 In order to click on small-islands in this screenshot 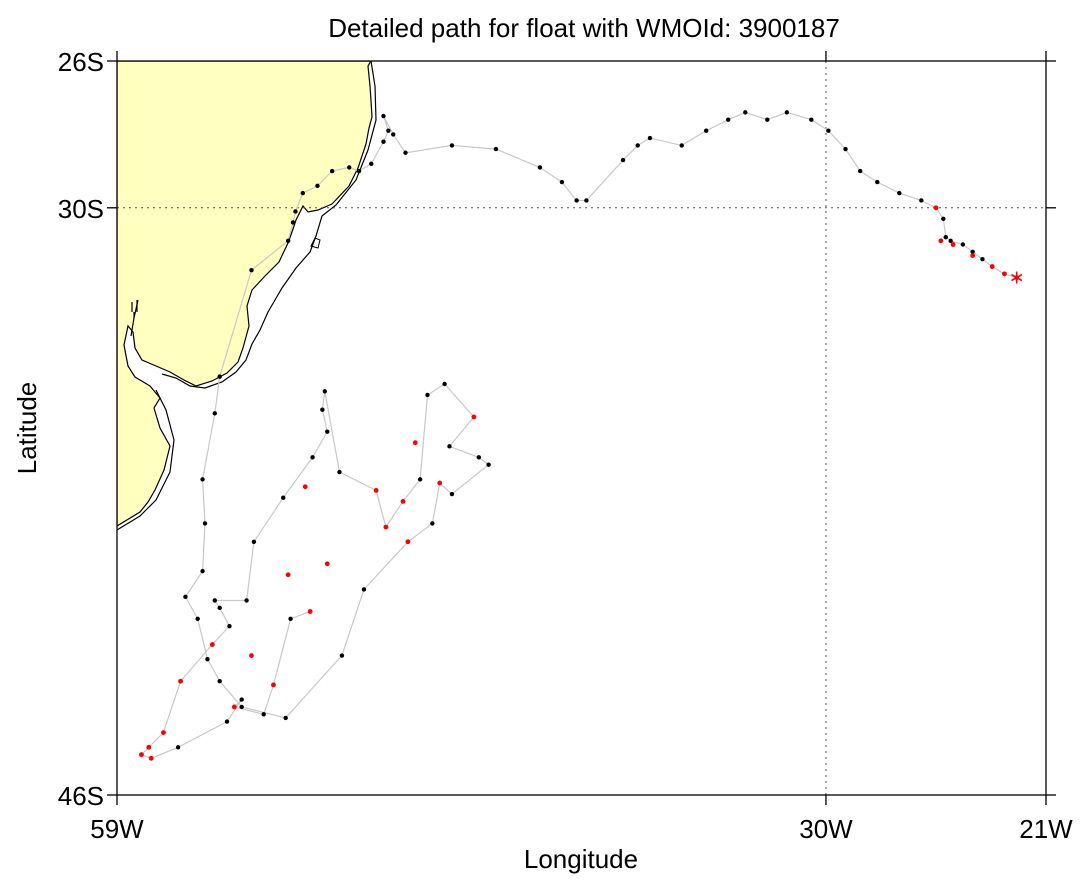, I will do `click(134, 309)`.